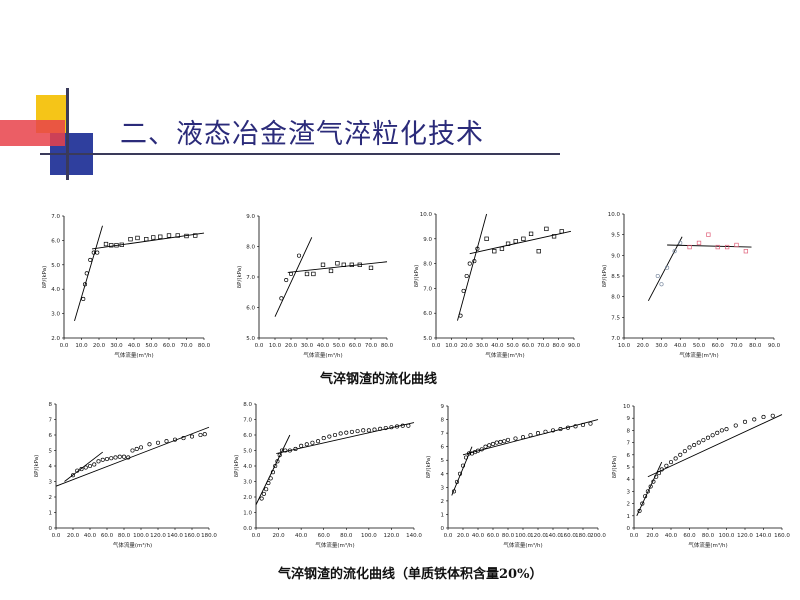 This screenshot has width=800, height=600. I want to click on y-tick-label: 9, so click(443, 407).